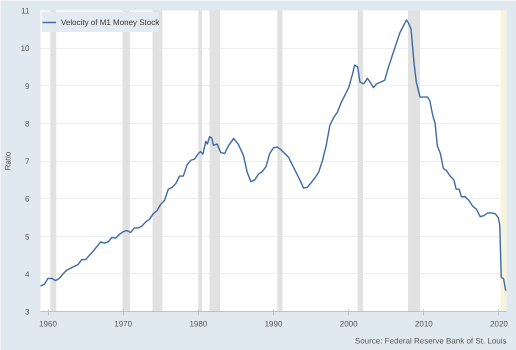  I want to click on x-tick-label: 2000, so click(349, 324).